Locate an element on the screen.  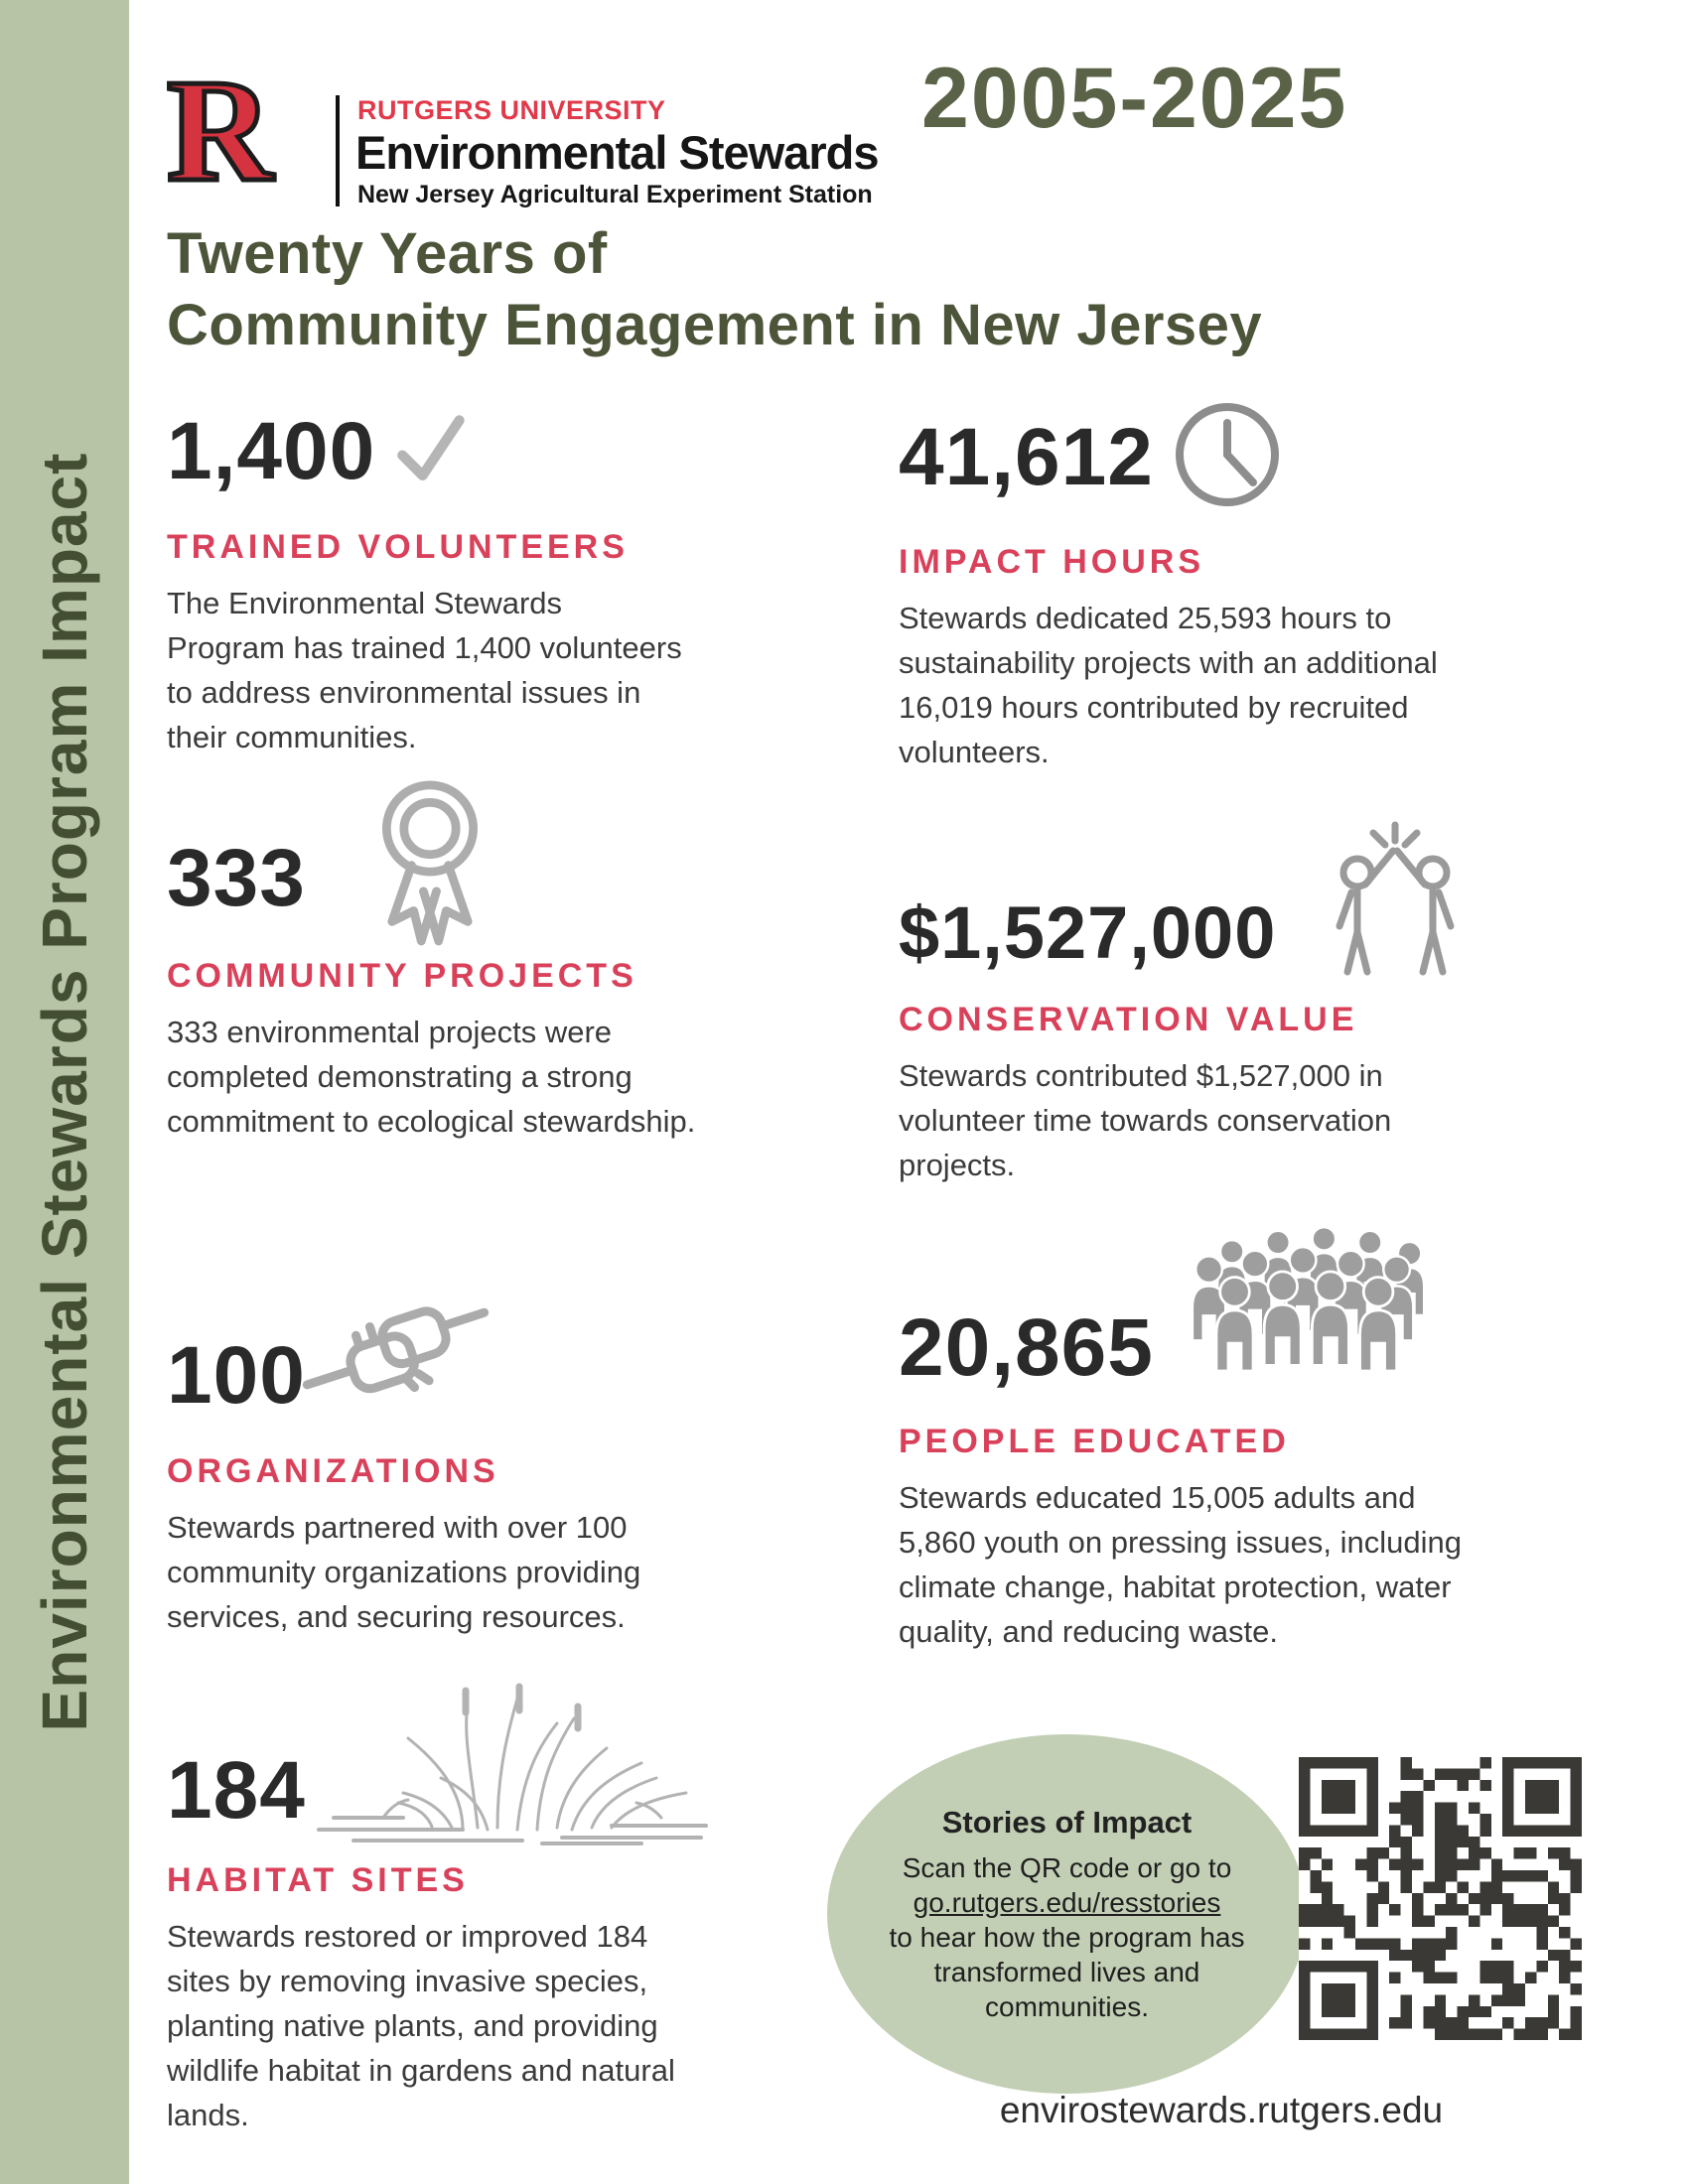
stat-value: 184 is located at coordinates (236, 1790).